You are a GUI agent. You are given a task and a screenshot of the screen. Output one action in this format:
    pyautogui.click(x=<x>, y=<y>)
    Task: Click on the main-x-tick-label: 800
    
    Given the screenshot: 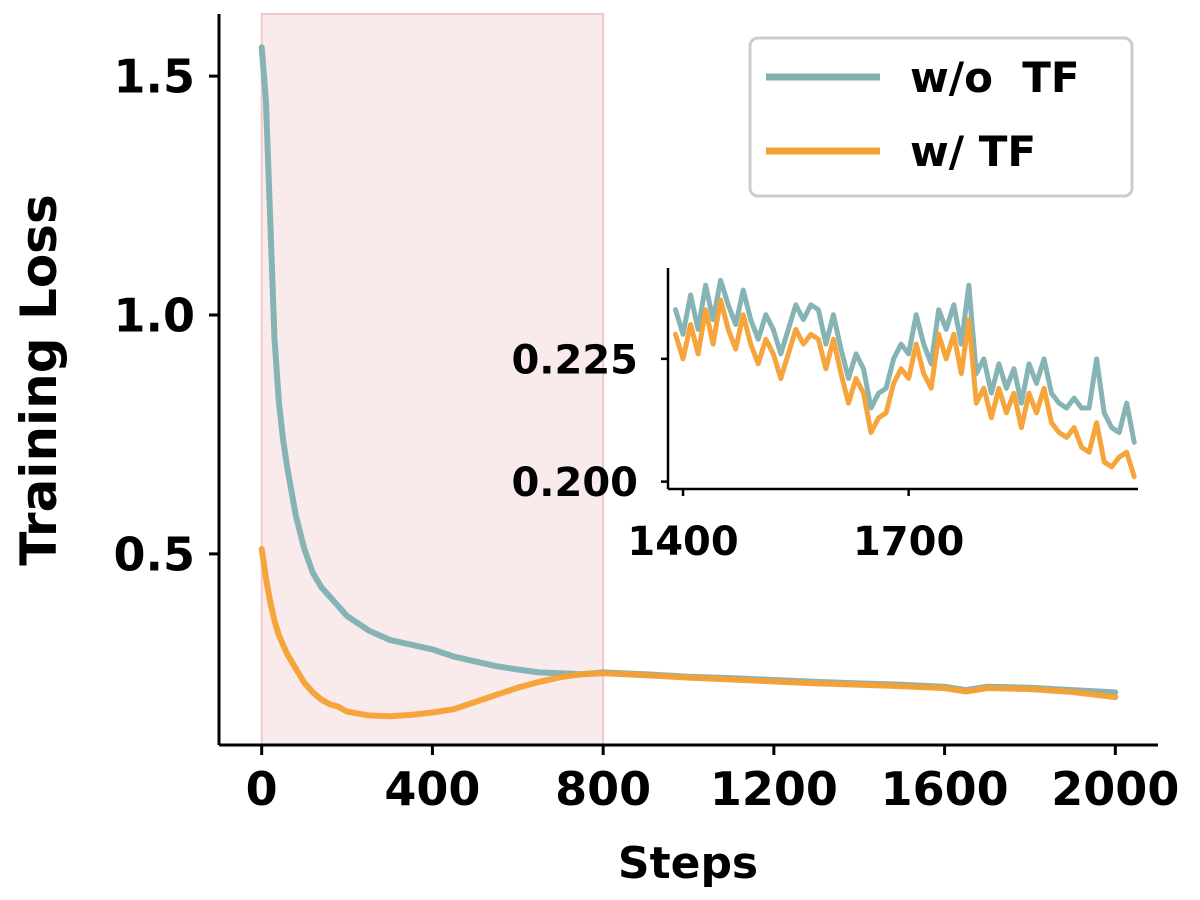 What is the action you would take?
    pyautogui.click(x=603, y=789)
    